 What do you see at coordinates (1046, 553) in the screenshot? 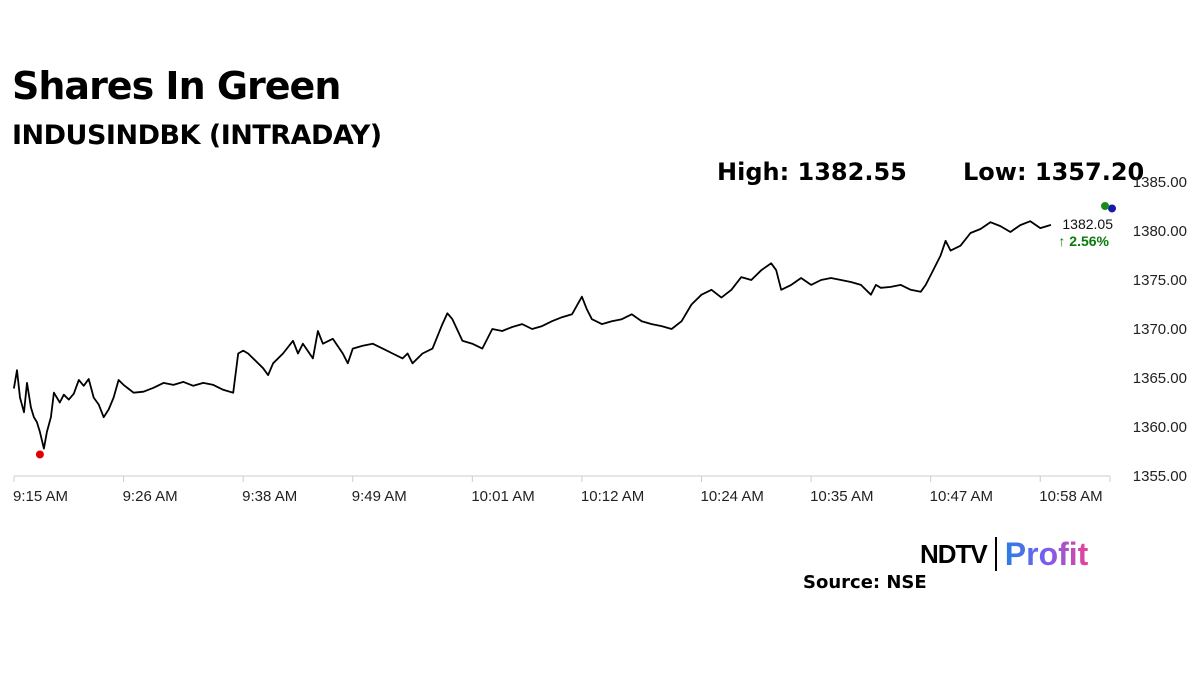
I see `brand-profit-wordmark: Profit` at bounding box center [1046, 553].